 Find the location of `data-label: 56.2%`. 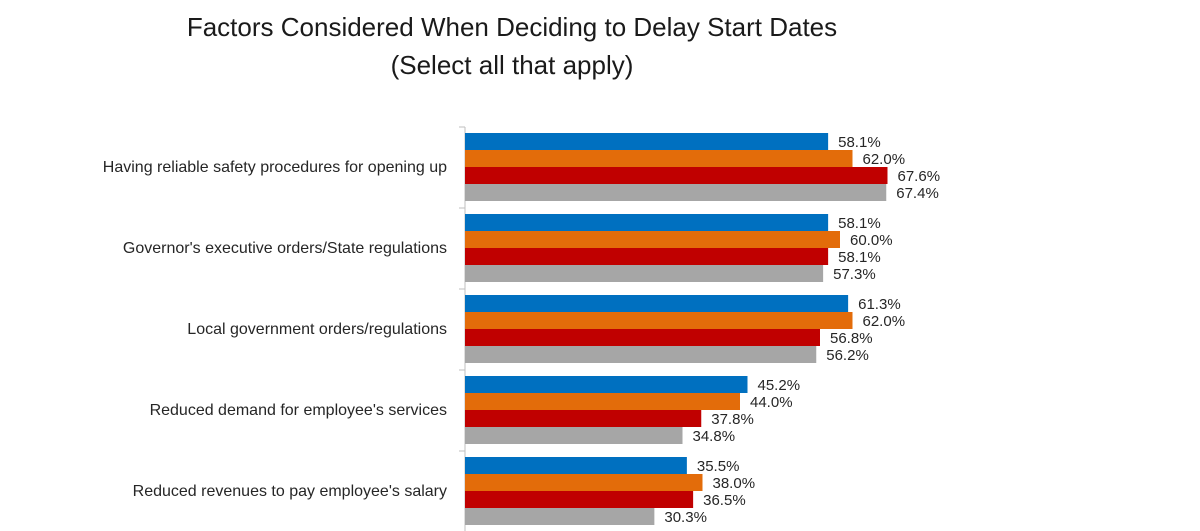

data-label: 56.2% is located at coordinates (847, 355).